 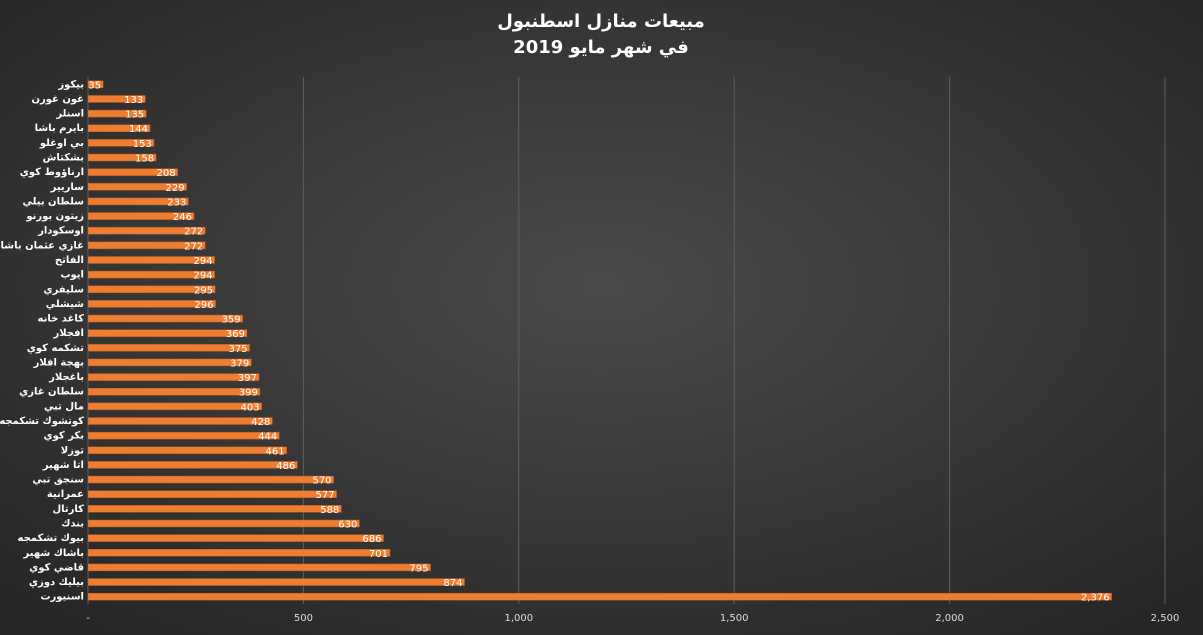 I want to click on value-label: 158, so click(x=144, y=159).